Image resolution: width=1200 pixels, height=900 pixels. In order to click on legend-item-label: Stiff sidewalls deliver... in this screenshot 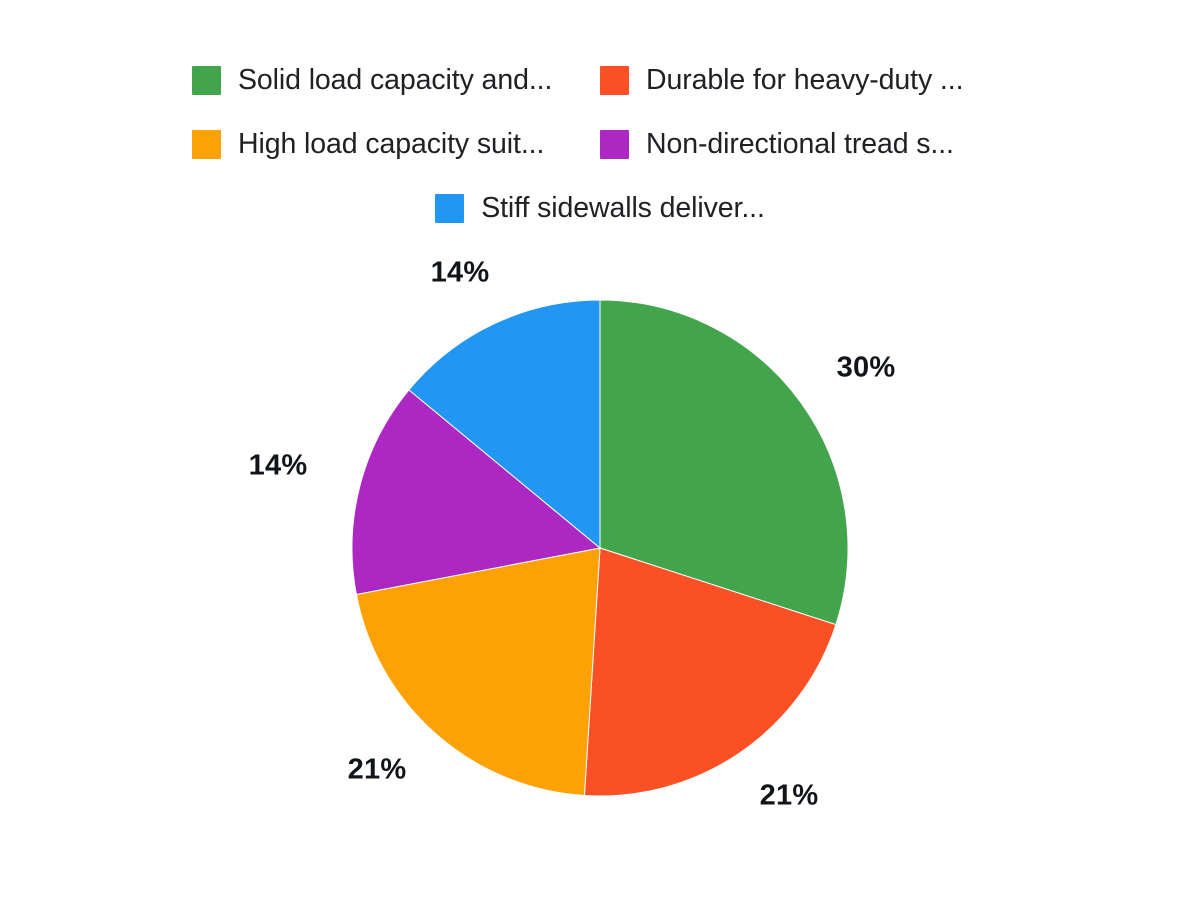, I will do `click(623, 207)`.